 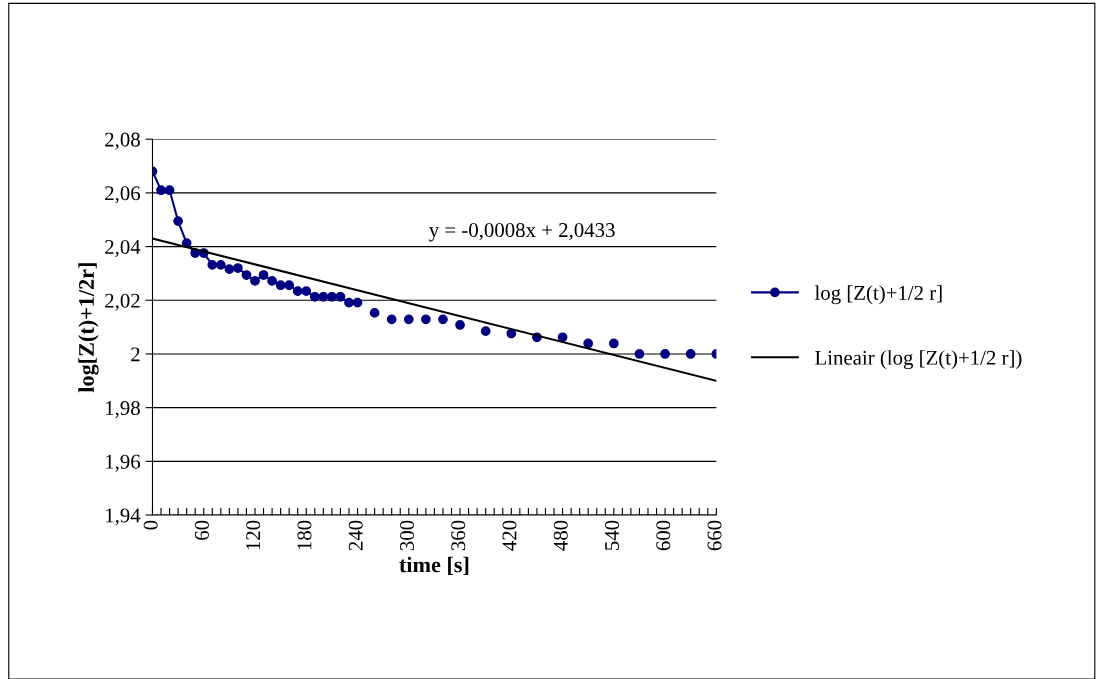 I want to click on annotation: y = -0,0008x + 2,0433, so click(x=522, y=232).